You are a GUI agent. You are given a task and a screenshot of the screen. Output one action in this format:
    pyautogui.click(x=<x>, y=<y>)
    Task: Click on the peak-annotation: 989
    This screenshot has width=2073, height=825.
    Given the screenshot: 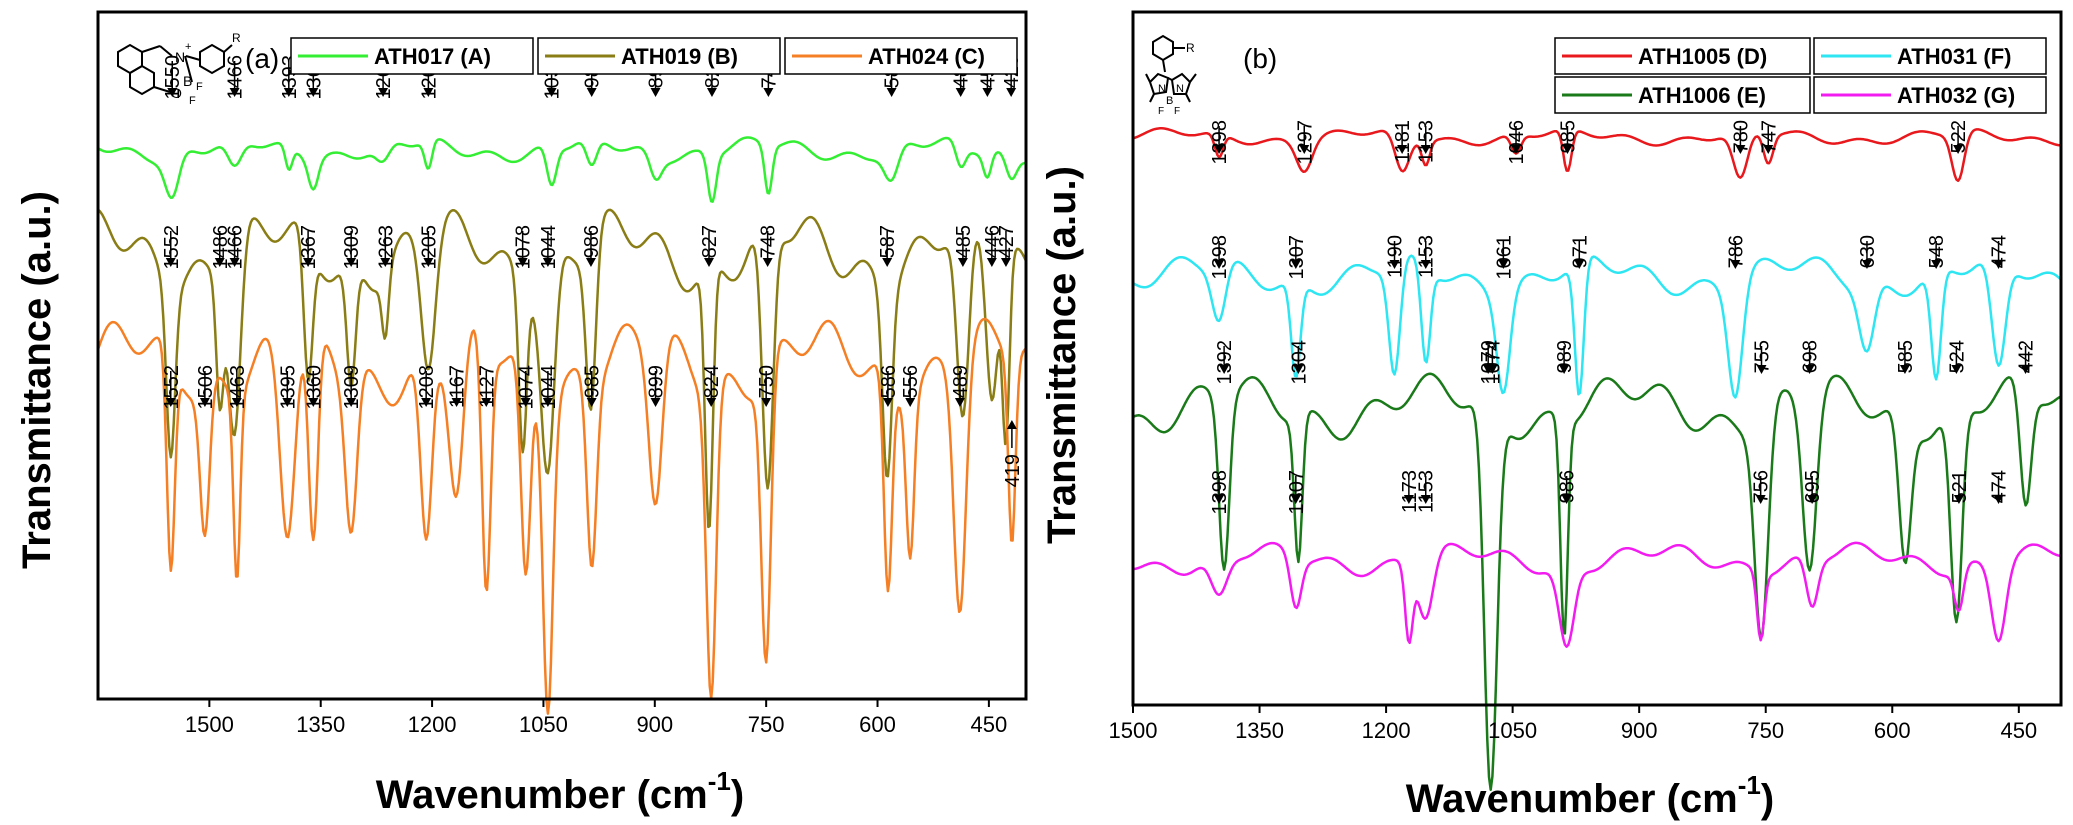 What is the action you would take?
    pyautogui.click(x=1565, y=357)
    